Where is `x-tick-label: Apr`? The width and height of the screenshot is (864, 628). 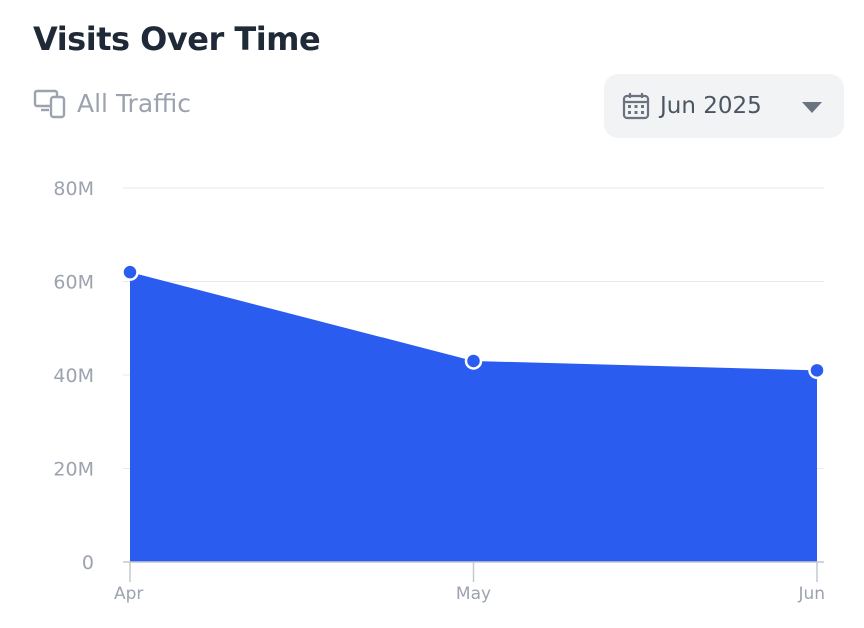 x-tick-label: Apr is located at coordinates (128, 594).